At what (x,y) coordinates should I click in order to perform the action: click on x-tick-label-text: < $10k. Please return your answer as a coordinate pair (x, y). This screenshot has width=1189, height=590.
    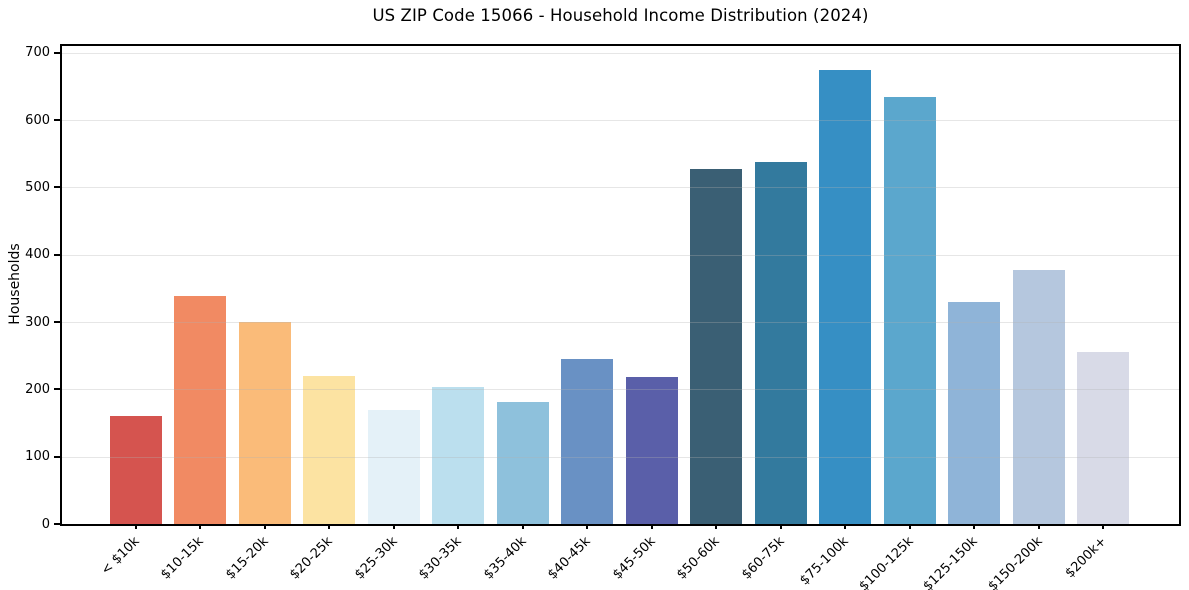
    Looking at the image, I should click on (120, 556).